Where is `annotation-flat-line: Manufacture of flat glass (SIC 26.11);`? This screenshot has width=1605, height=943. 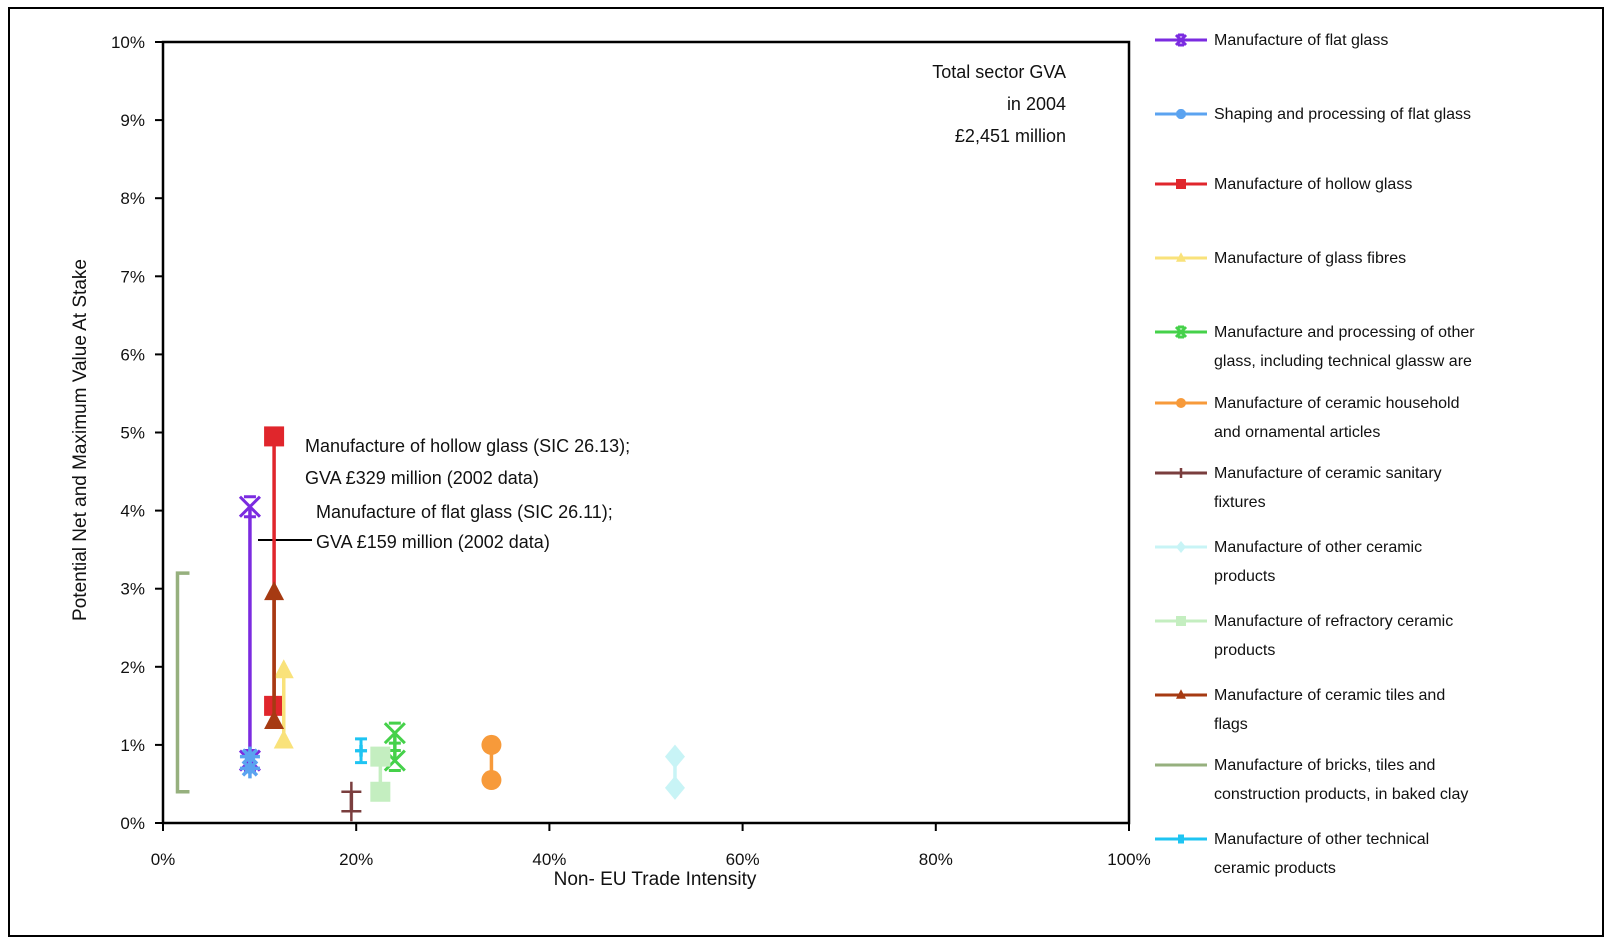
annotation-flat-line: Manufacture of flat glass (SIC 26.11); is located at coordinates (464, 512).